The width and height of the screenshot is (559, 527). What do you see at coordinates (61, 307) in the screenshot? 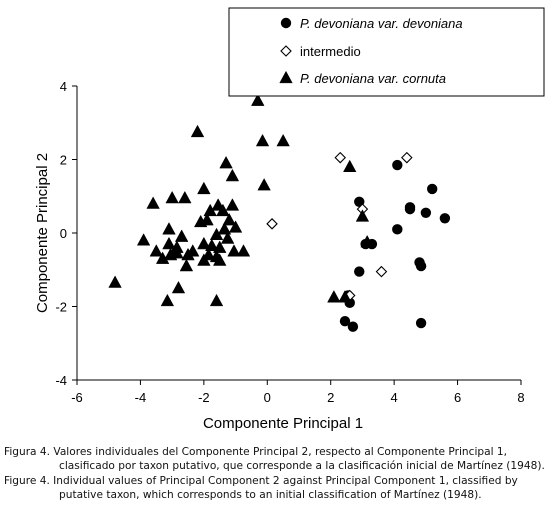
I see `y-tick-label: -2` at bounding box center [61, 307].